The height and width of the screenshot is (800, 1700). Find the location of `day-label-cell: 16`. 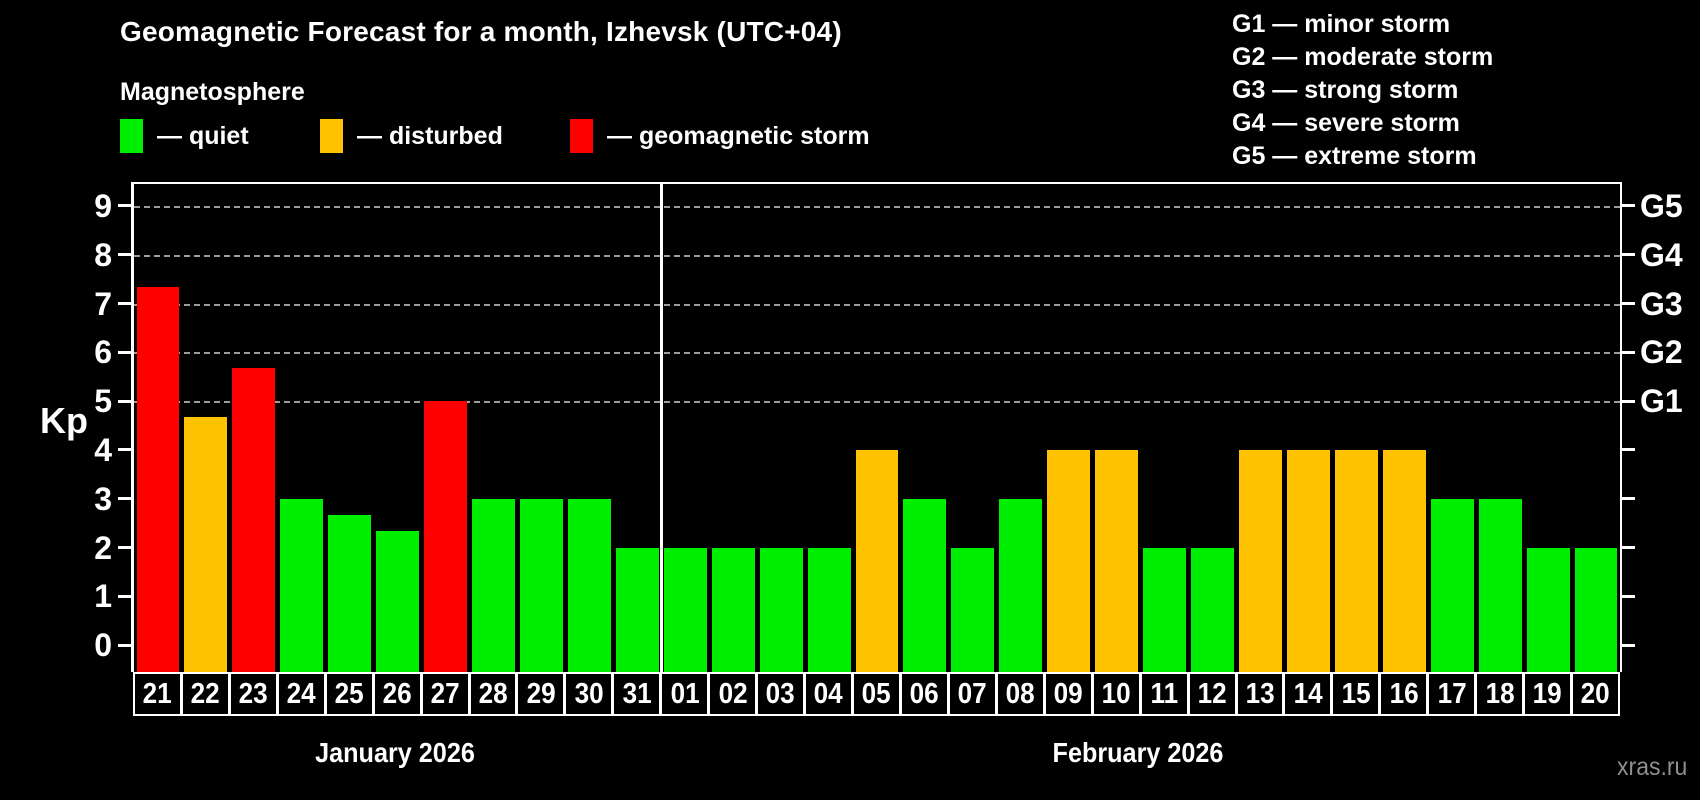

day-label-cell: 16 is located at coordinates (1404, 694).